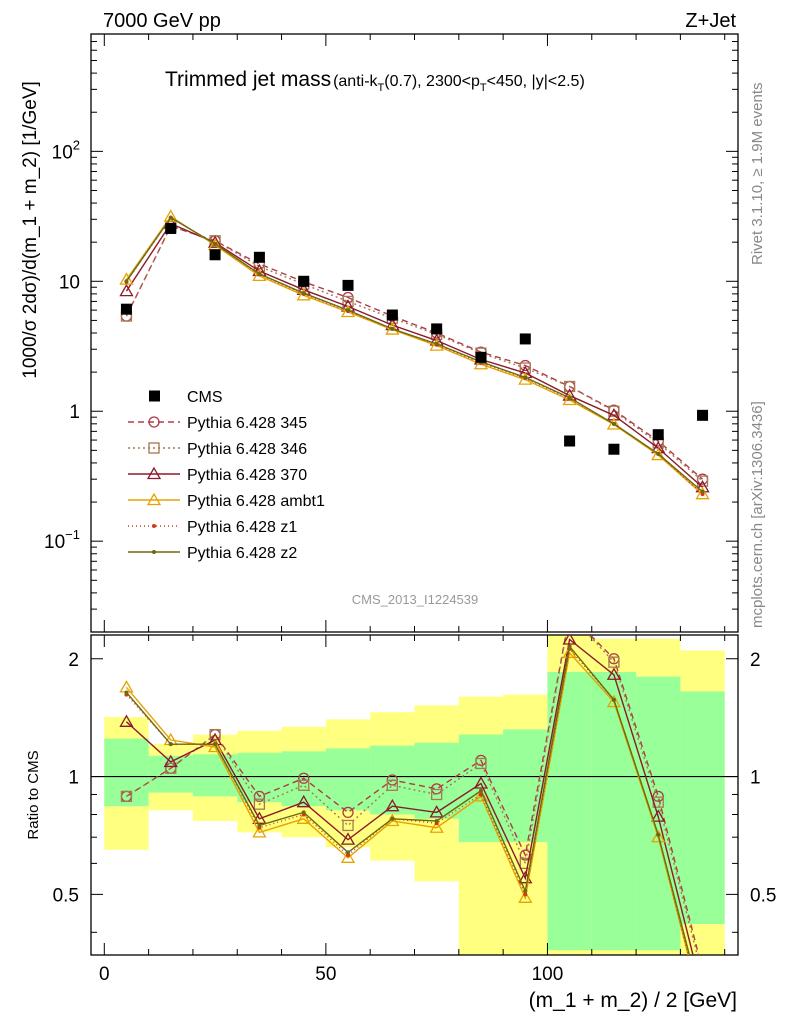  What do you see at coordinates (69, 282) in the screenshot?
I see `y-tick-label: 10` at bounding box center [69, 282].